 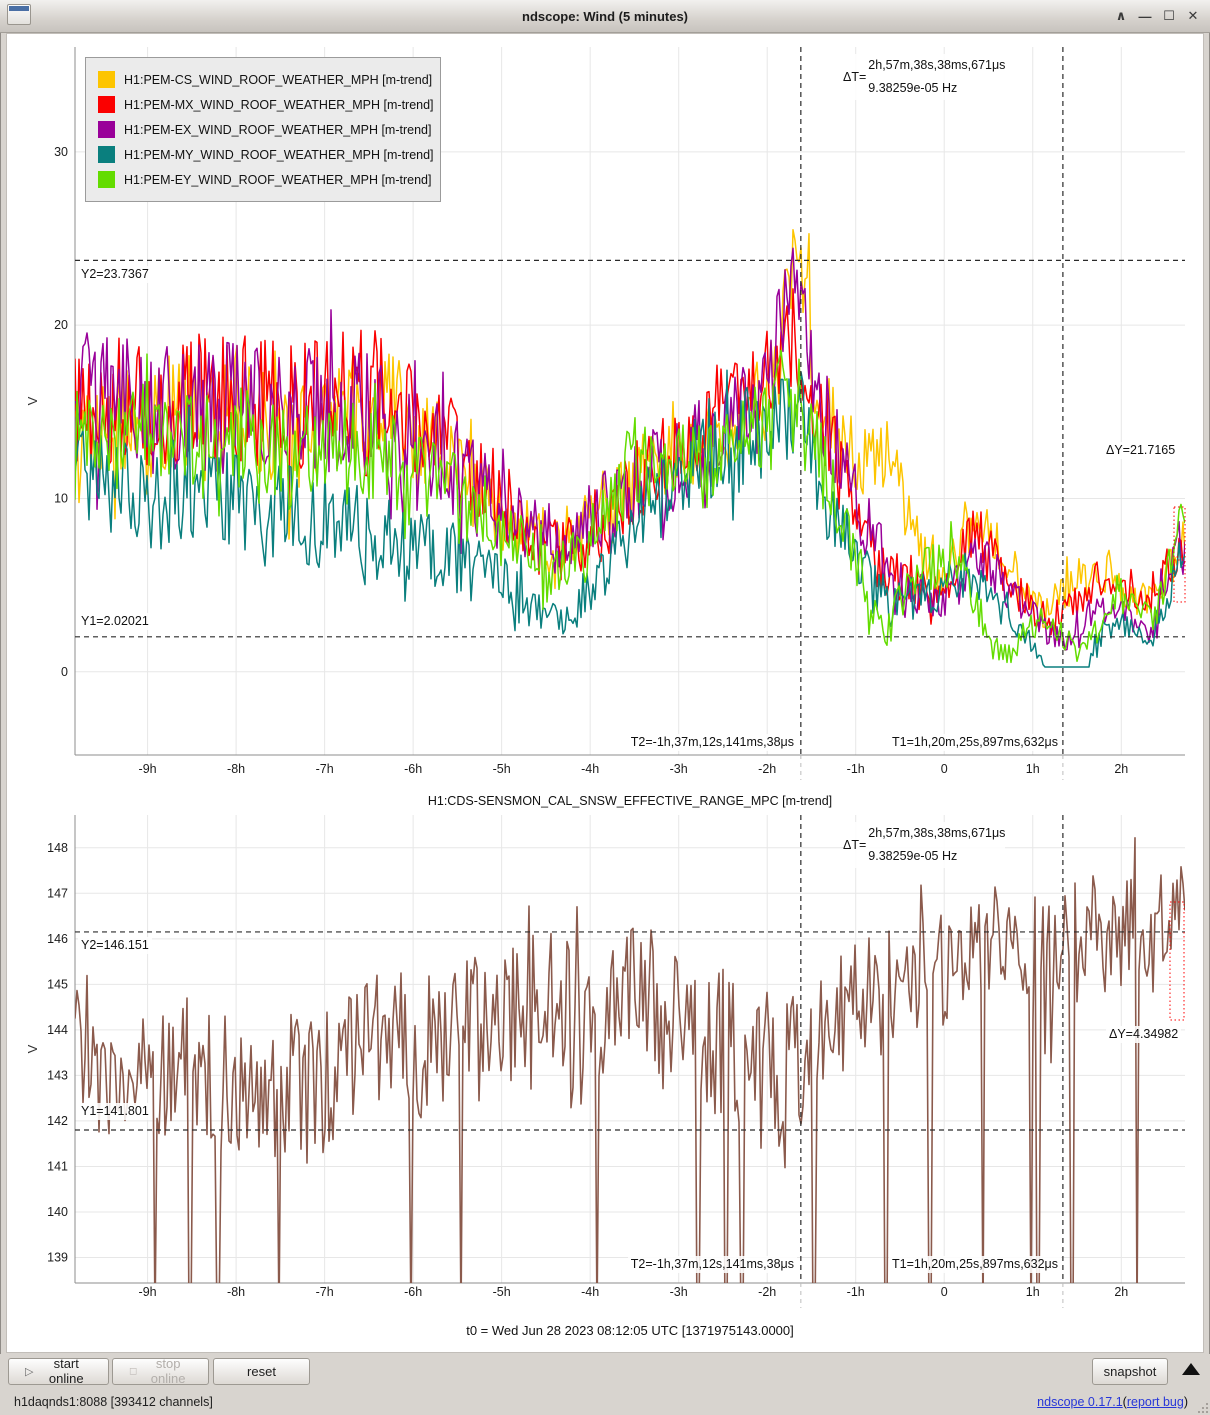 I want to click on close-window-icon: ✕, so click(x=1193, y=15).